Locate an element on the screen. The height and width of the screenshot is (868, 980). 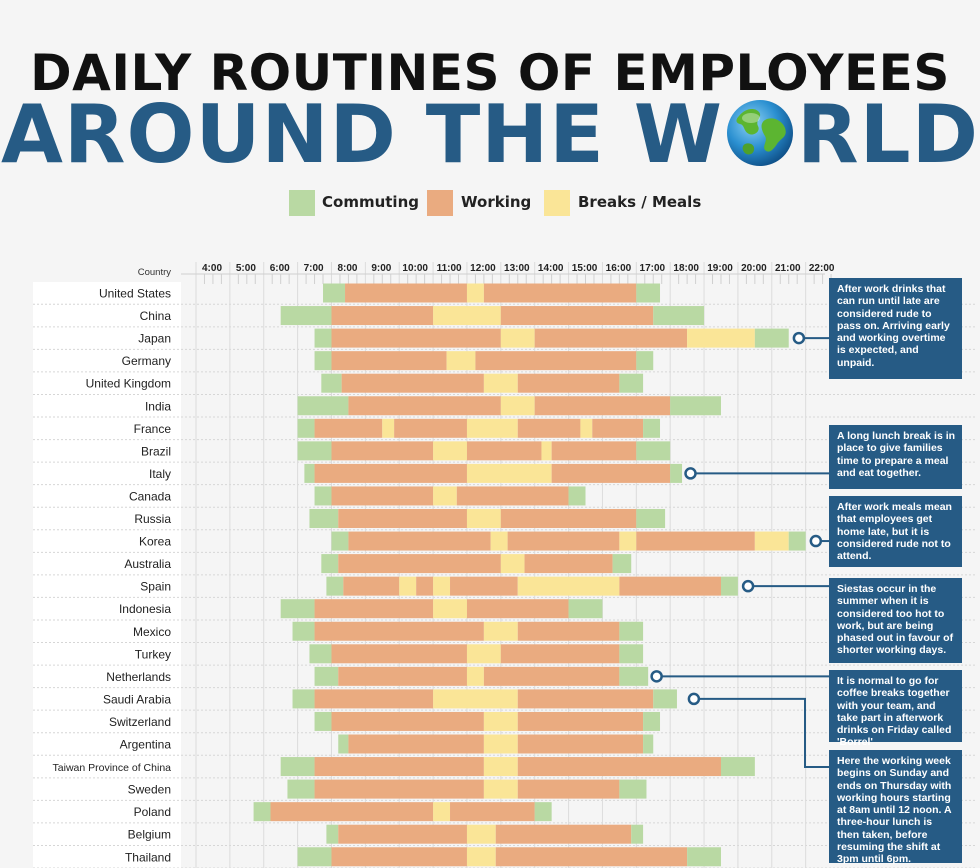
tick-label: 14:00 is located at coordinates (551, 268).